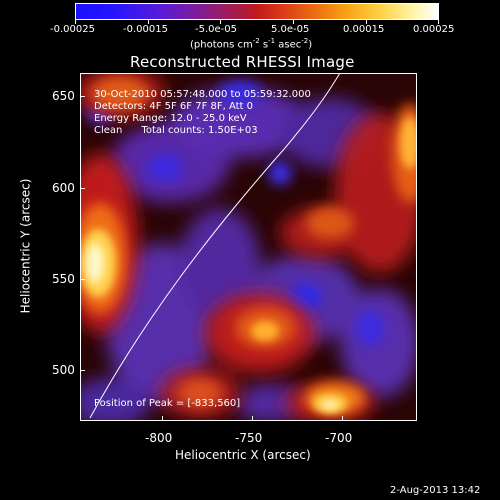  What do you see at coordinates (176, 130) in the screenshot?
I see `info-clean-counts: Clean Total counts: 1.50E+03` at bounding box center [176, 130].